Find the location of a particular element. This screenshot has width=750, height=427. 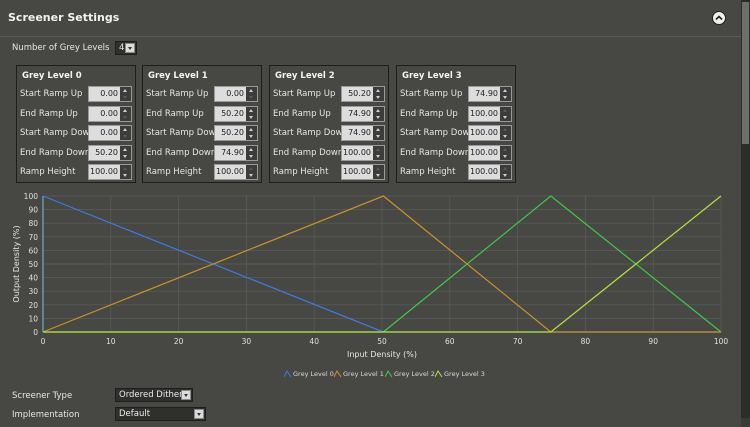

ramp-field-label: End Ramp Up is located at coordinates (429, 114).